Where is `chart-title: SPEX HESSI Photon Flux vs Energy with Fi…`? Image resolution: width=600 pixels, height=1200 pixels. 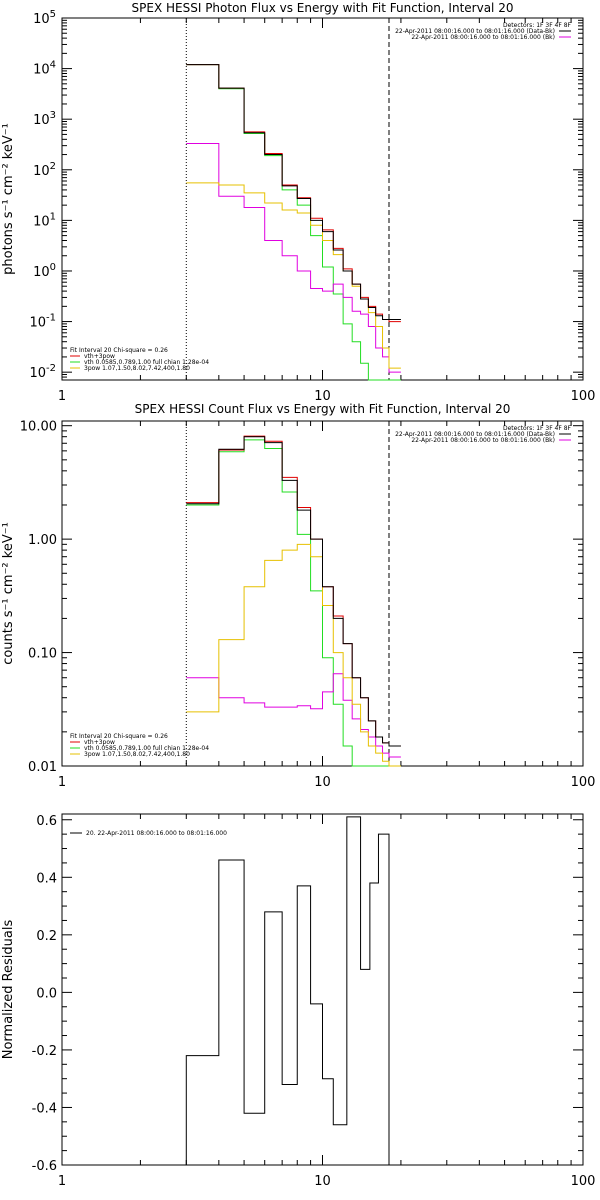
chart-title: SPEX HESSI Photon Flux vs Energy with Fi… is located at coordinates (323, 8).